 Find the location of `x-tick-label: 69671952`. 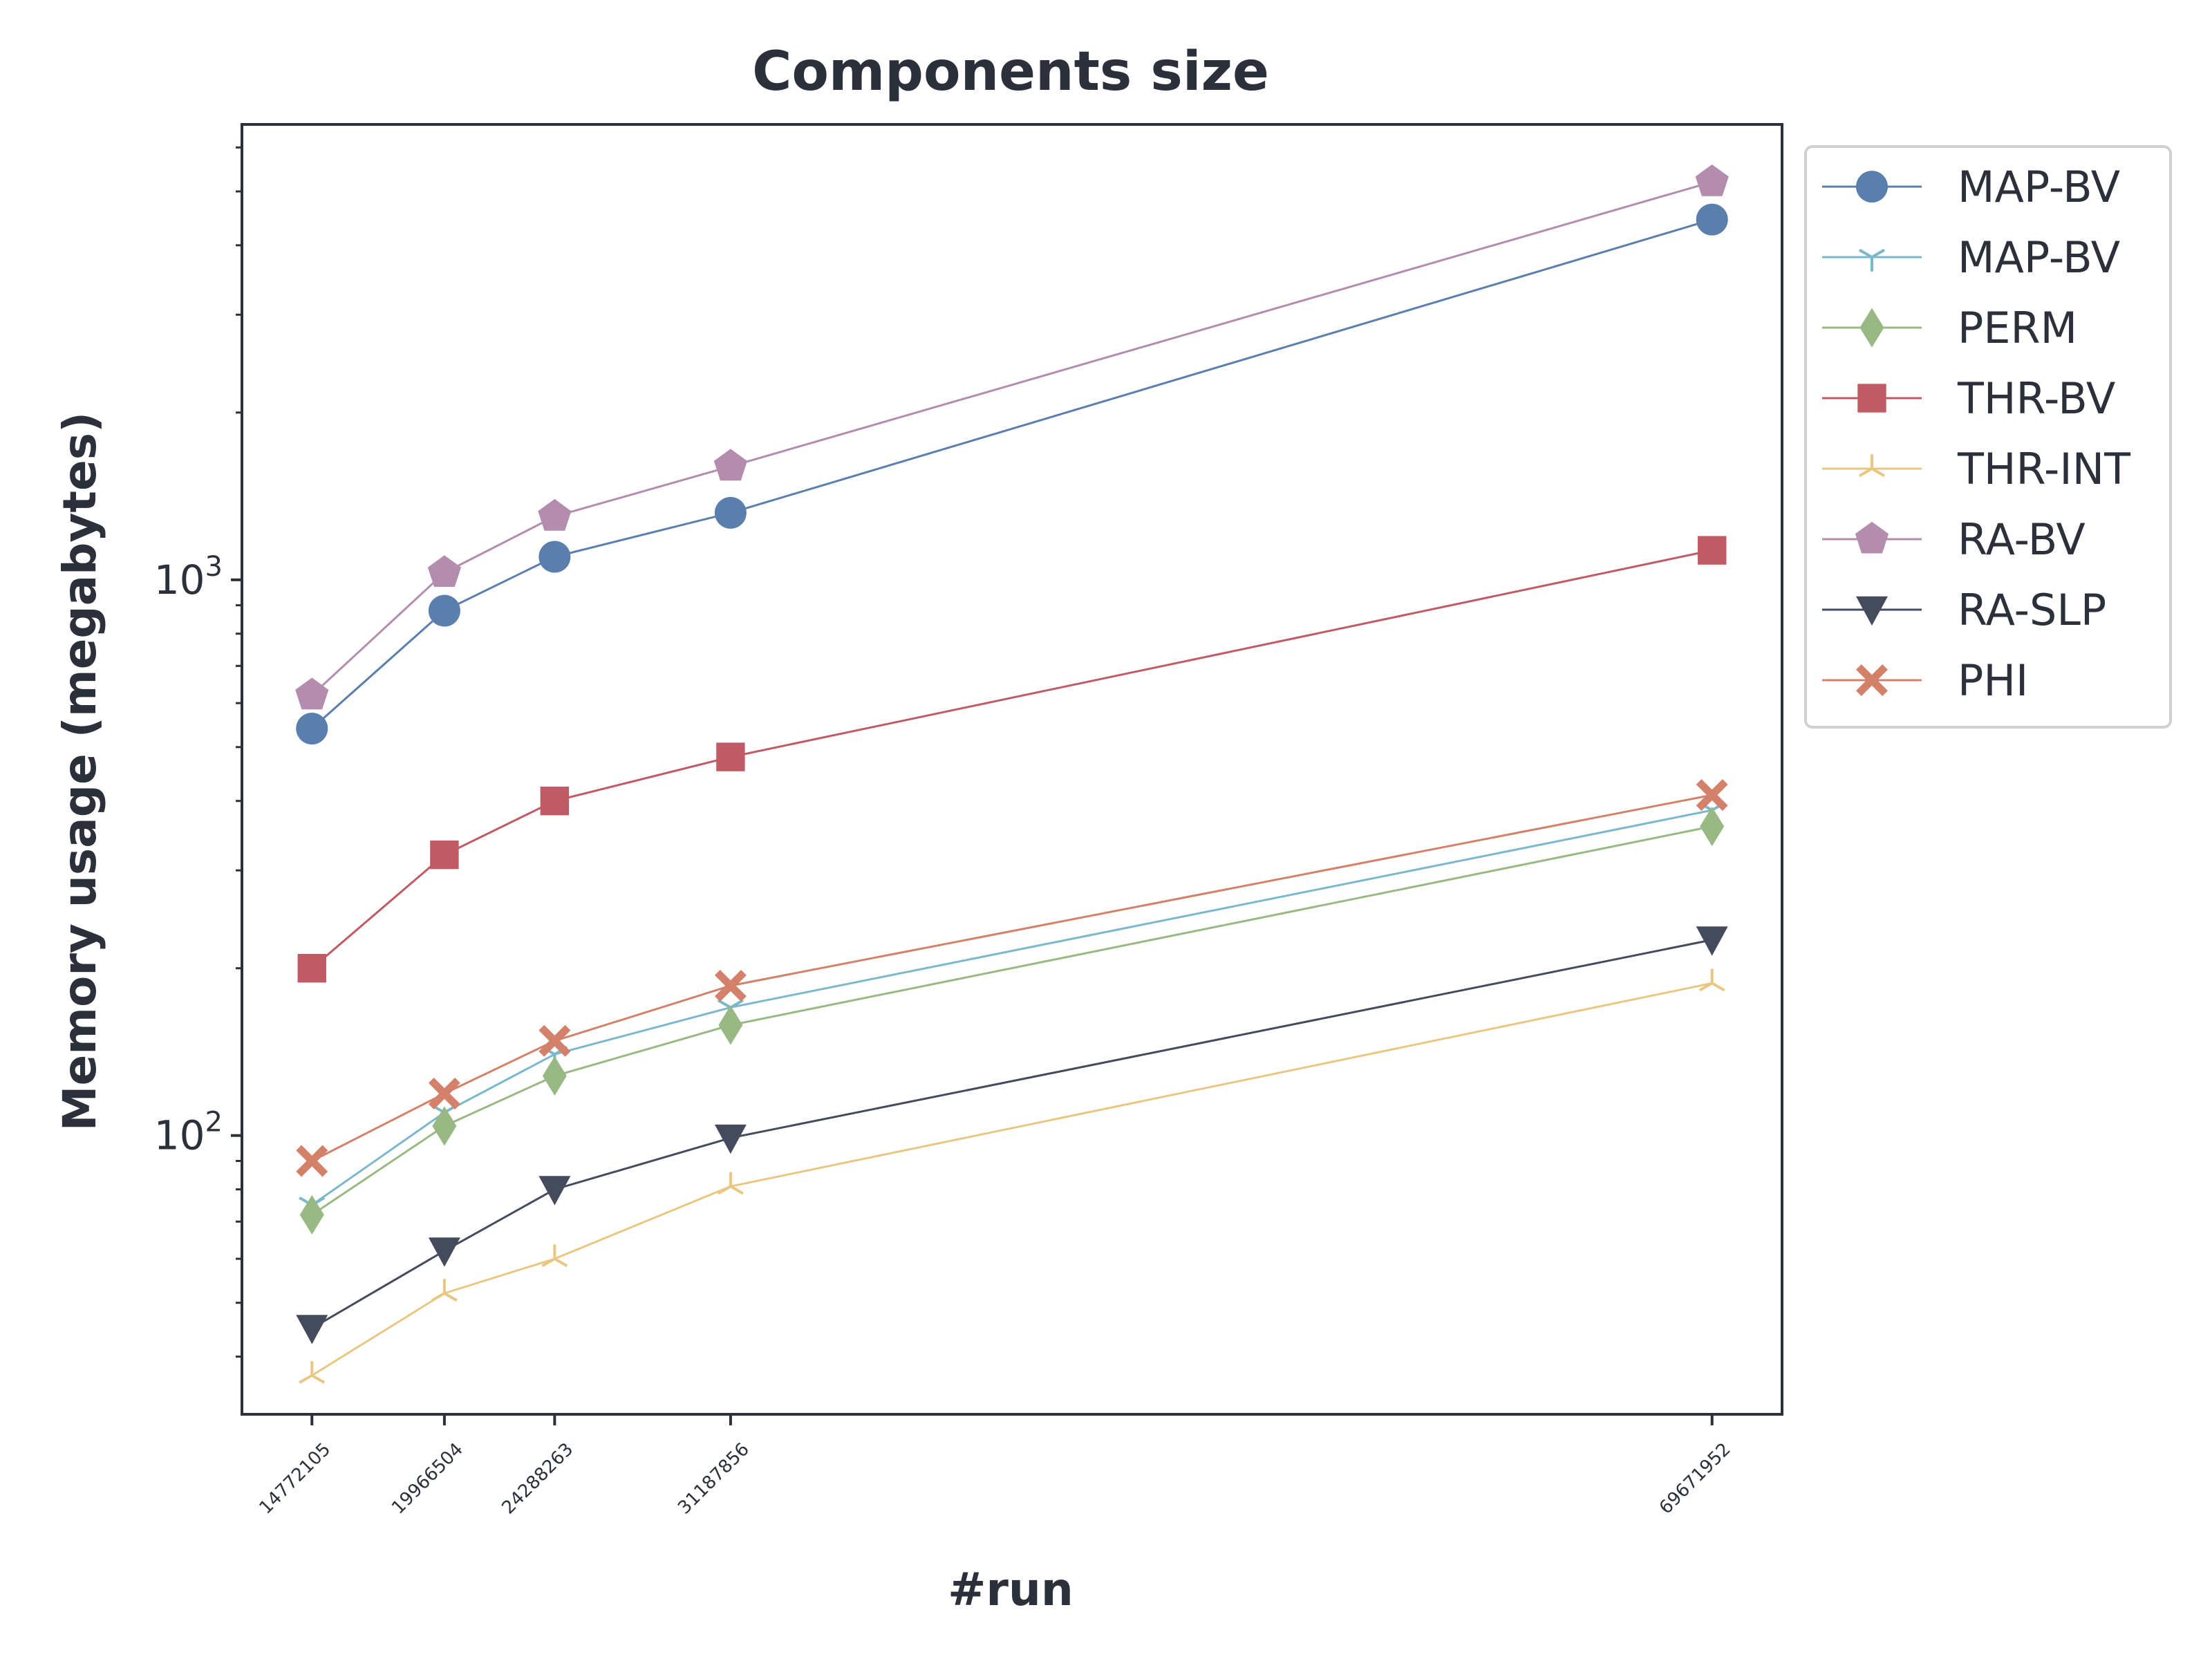

x-tick-label: 69671952 is located at coordinates (1695, 1479).